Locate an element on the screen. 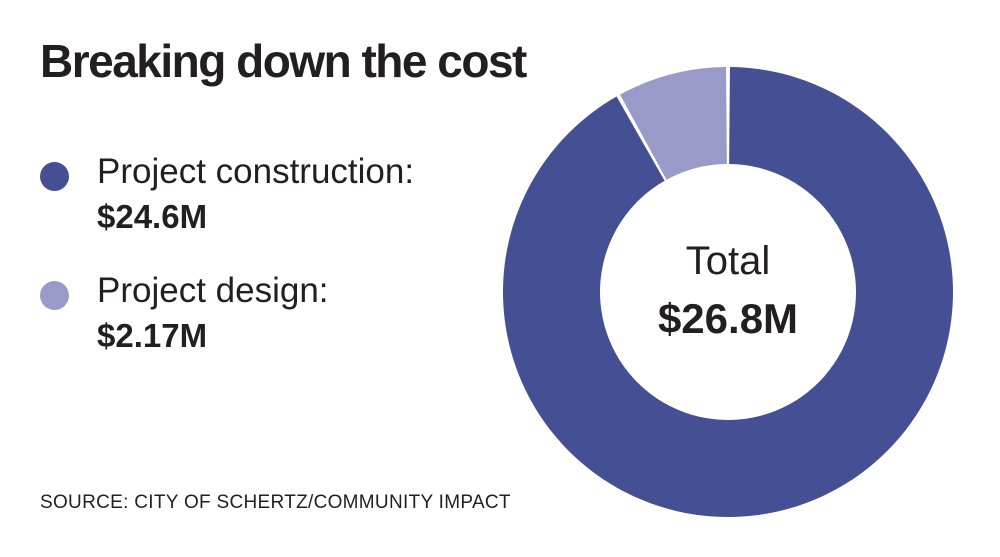 This screenshot has width=1000, height=557. center-total-value: $26.8M is located at coordinates (728, 318).